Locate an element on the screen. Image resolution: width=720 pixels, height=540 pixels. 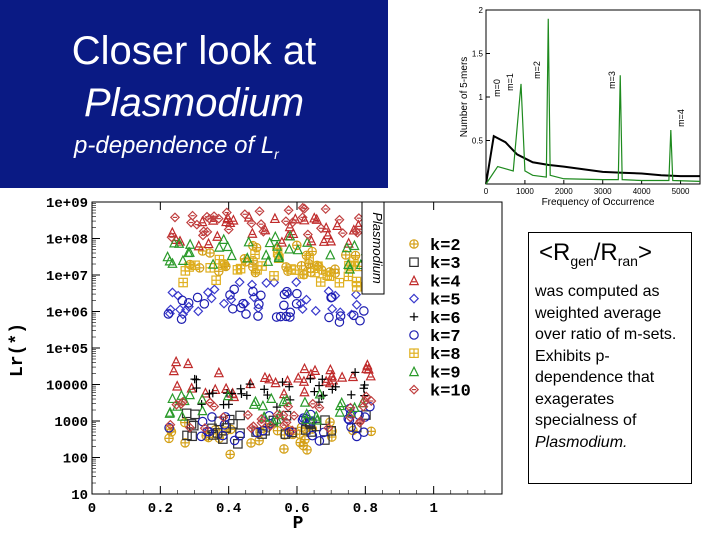
x-tick-label: 0.8 is located at coordinates (365, 509).